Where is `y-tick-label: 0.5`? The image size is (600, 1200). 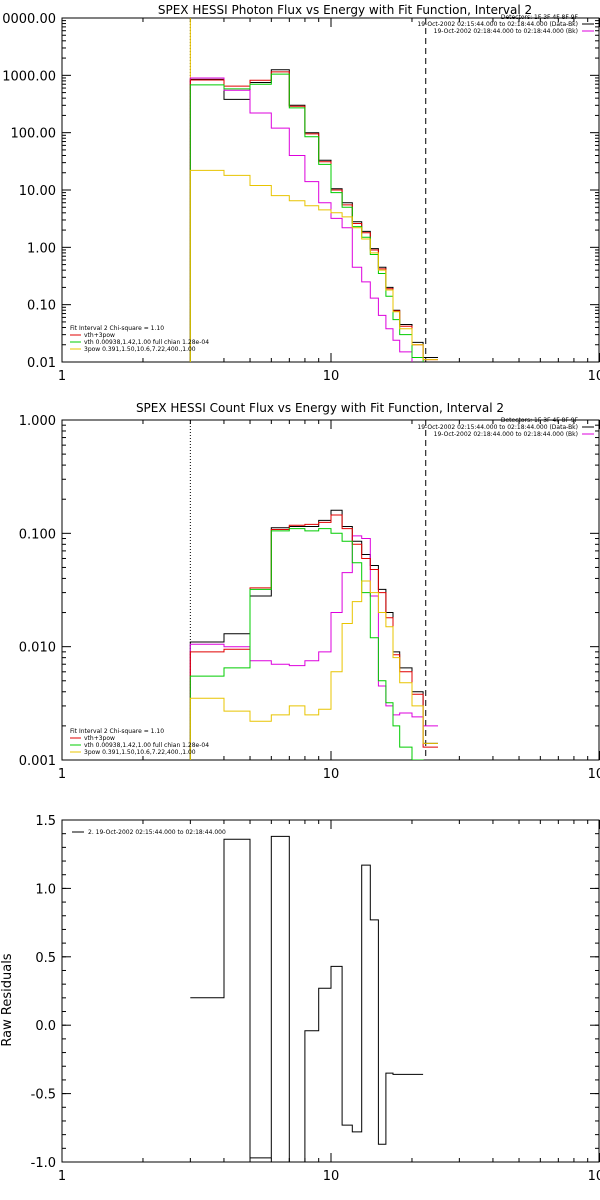
y-tick-label: 0.5 is located at coordinates (45, 958).